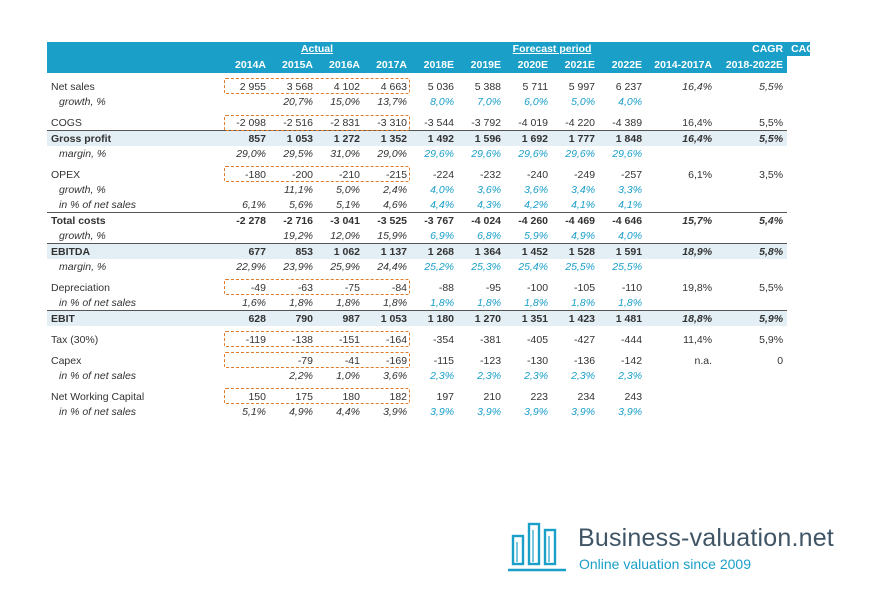  What do you see at coordinates (388, 220) in the screenshot?
I see `table-cell: -3 525` at bounding box center [388, 220].